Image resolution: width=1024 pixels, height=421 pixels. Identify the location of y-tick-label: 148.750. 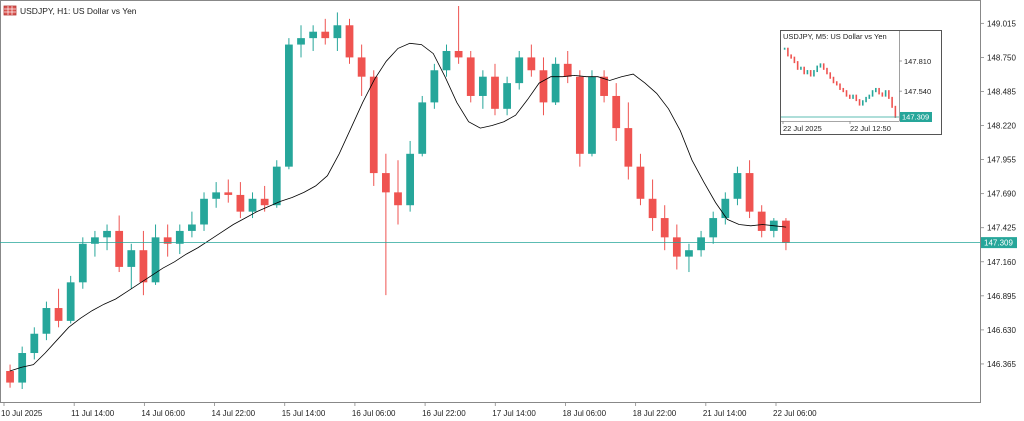
(1001, 57).